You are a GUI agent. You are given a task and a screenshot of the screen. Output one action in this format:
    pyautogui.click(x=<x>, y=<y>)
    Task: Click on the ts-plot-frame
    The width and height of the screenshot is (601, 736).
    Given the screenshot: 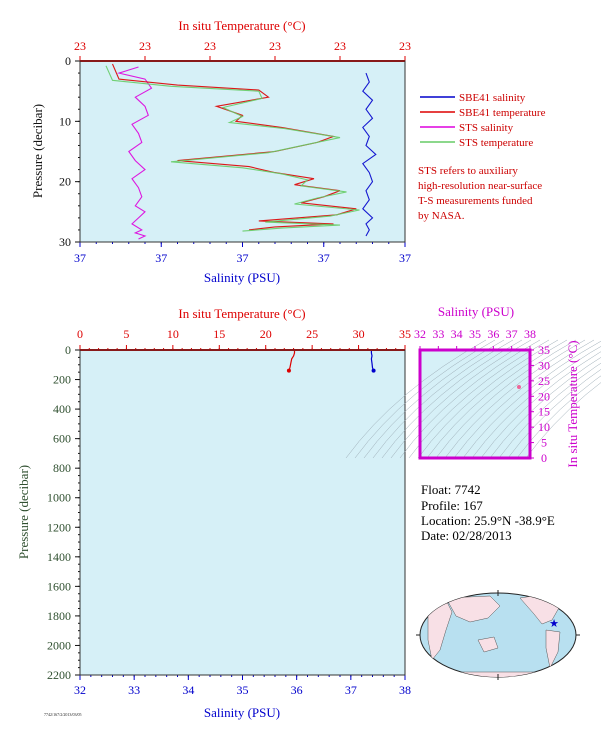 What is the action you would take?
    pyautogui.click(x=475, y=404)
    